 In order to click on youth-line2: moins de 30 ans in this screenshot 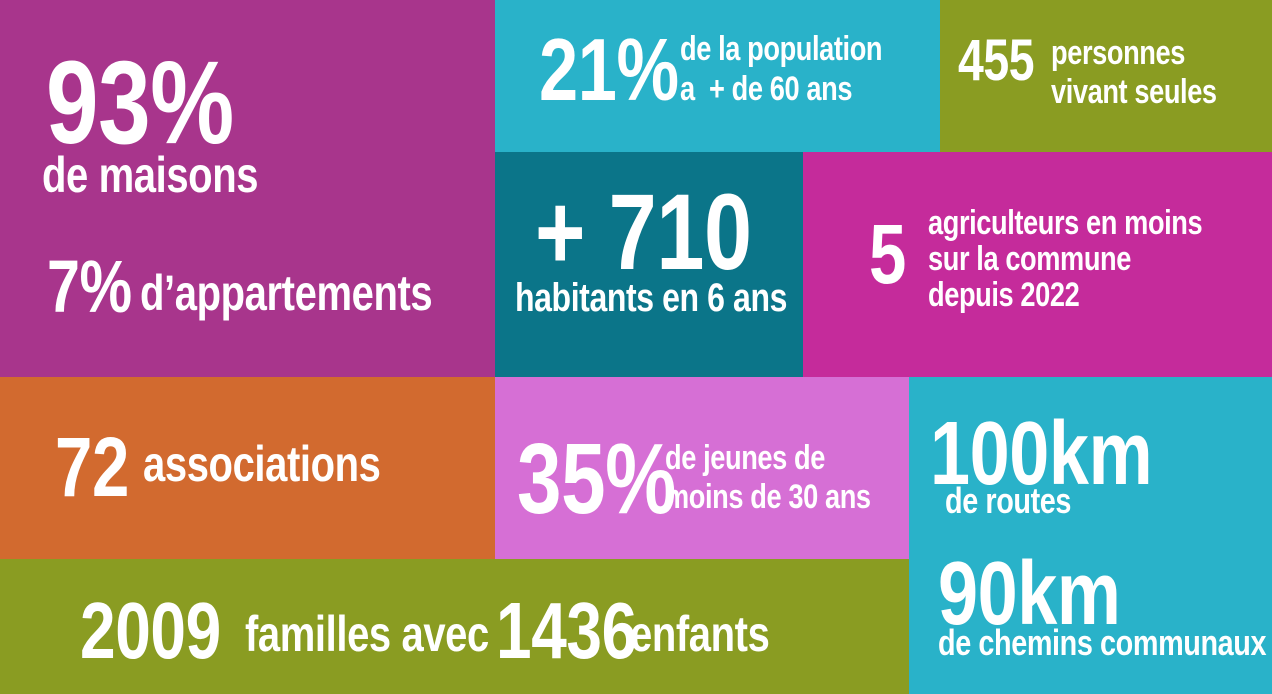, I will do `click(768, 497)`.